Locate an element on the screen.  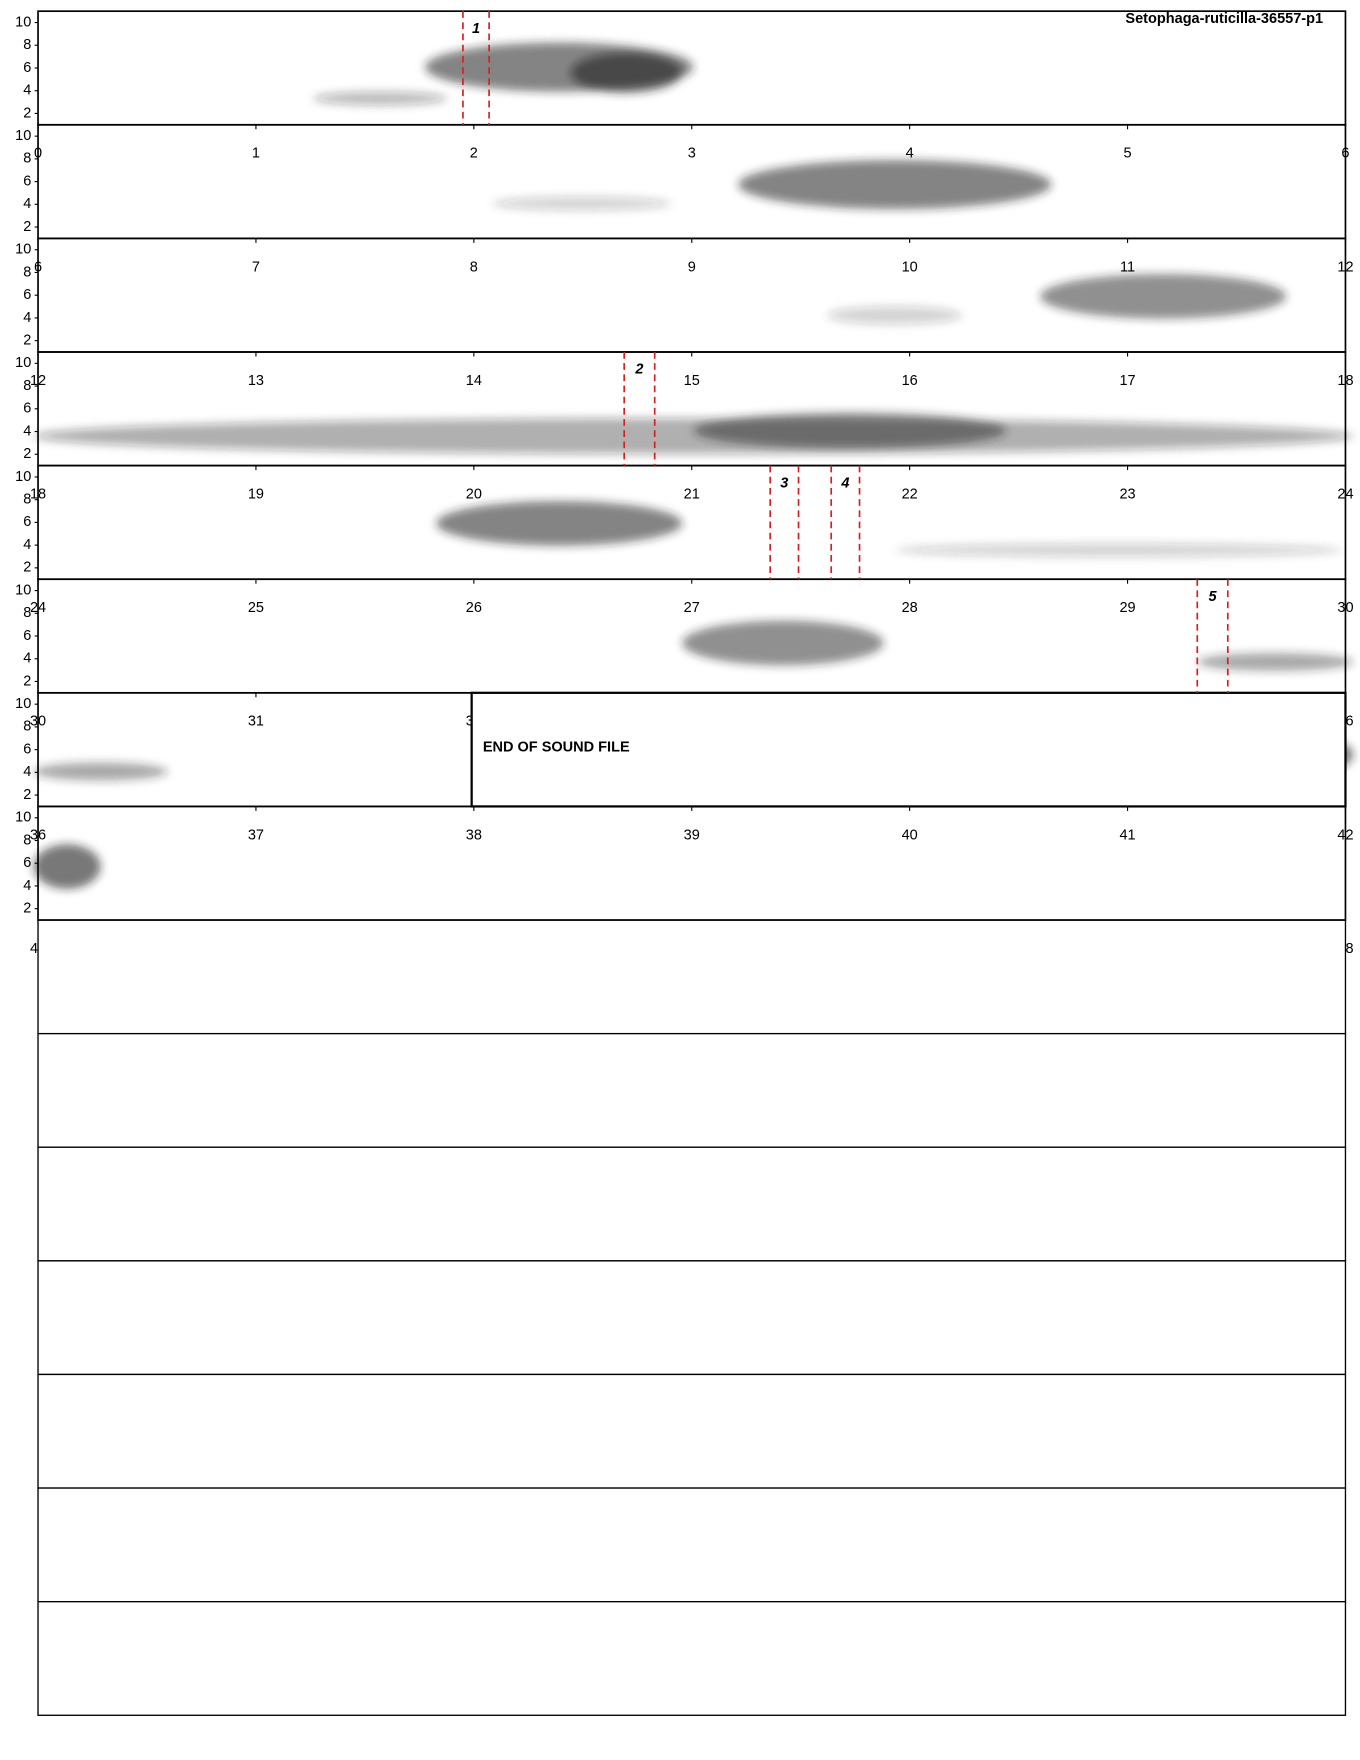
x-tick-label: 5 is located at coordinates (1128, 154).